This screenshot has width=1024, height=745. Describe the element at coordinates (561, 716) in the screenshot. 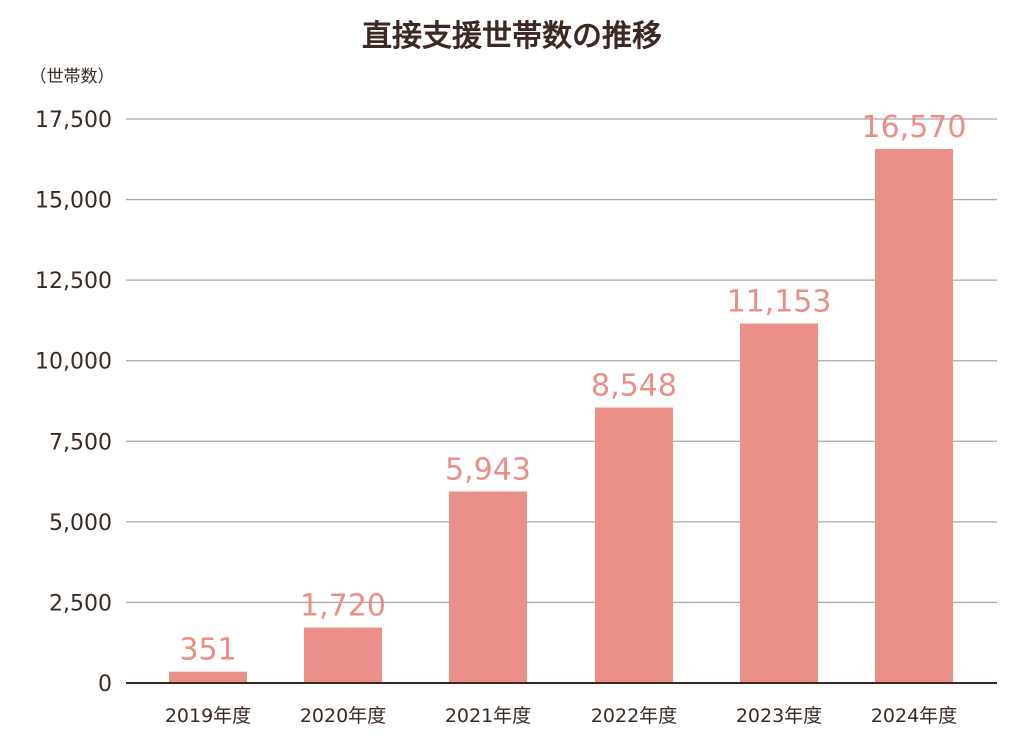

I see `x-axis-ticks: 2019年度 2020年度 2021年度 2022年度 2023年度 2024年度` at that location.